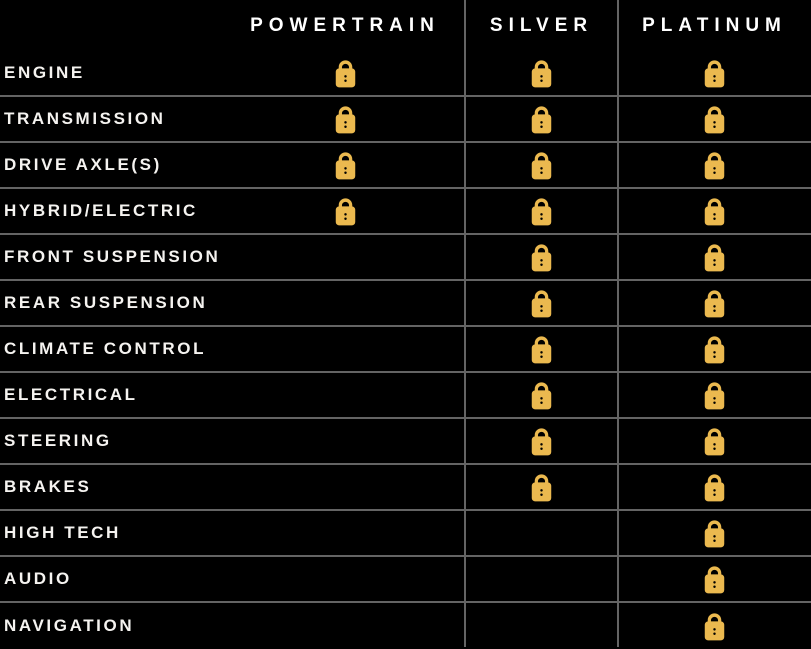 This screenshot has width=811, height=649. I want to click on row-label: DRIVE AXLE(S), so click(83, 164).